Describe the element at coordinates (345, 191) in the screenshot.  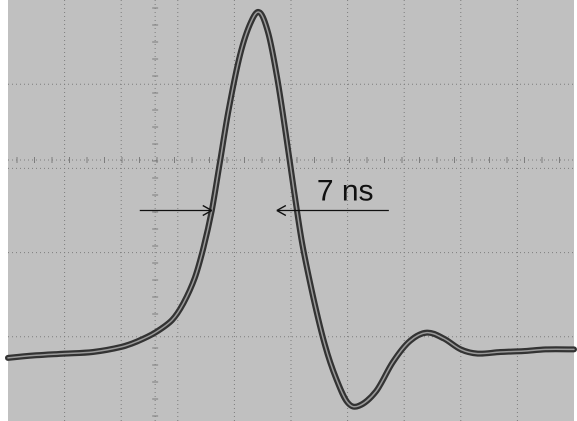
I see `width-marker-label: 7 ns` at that location.